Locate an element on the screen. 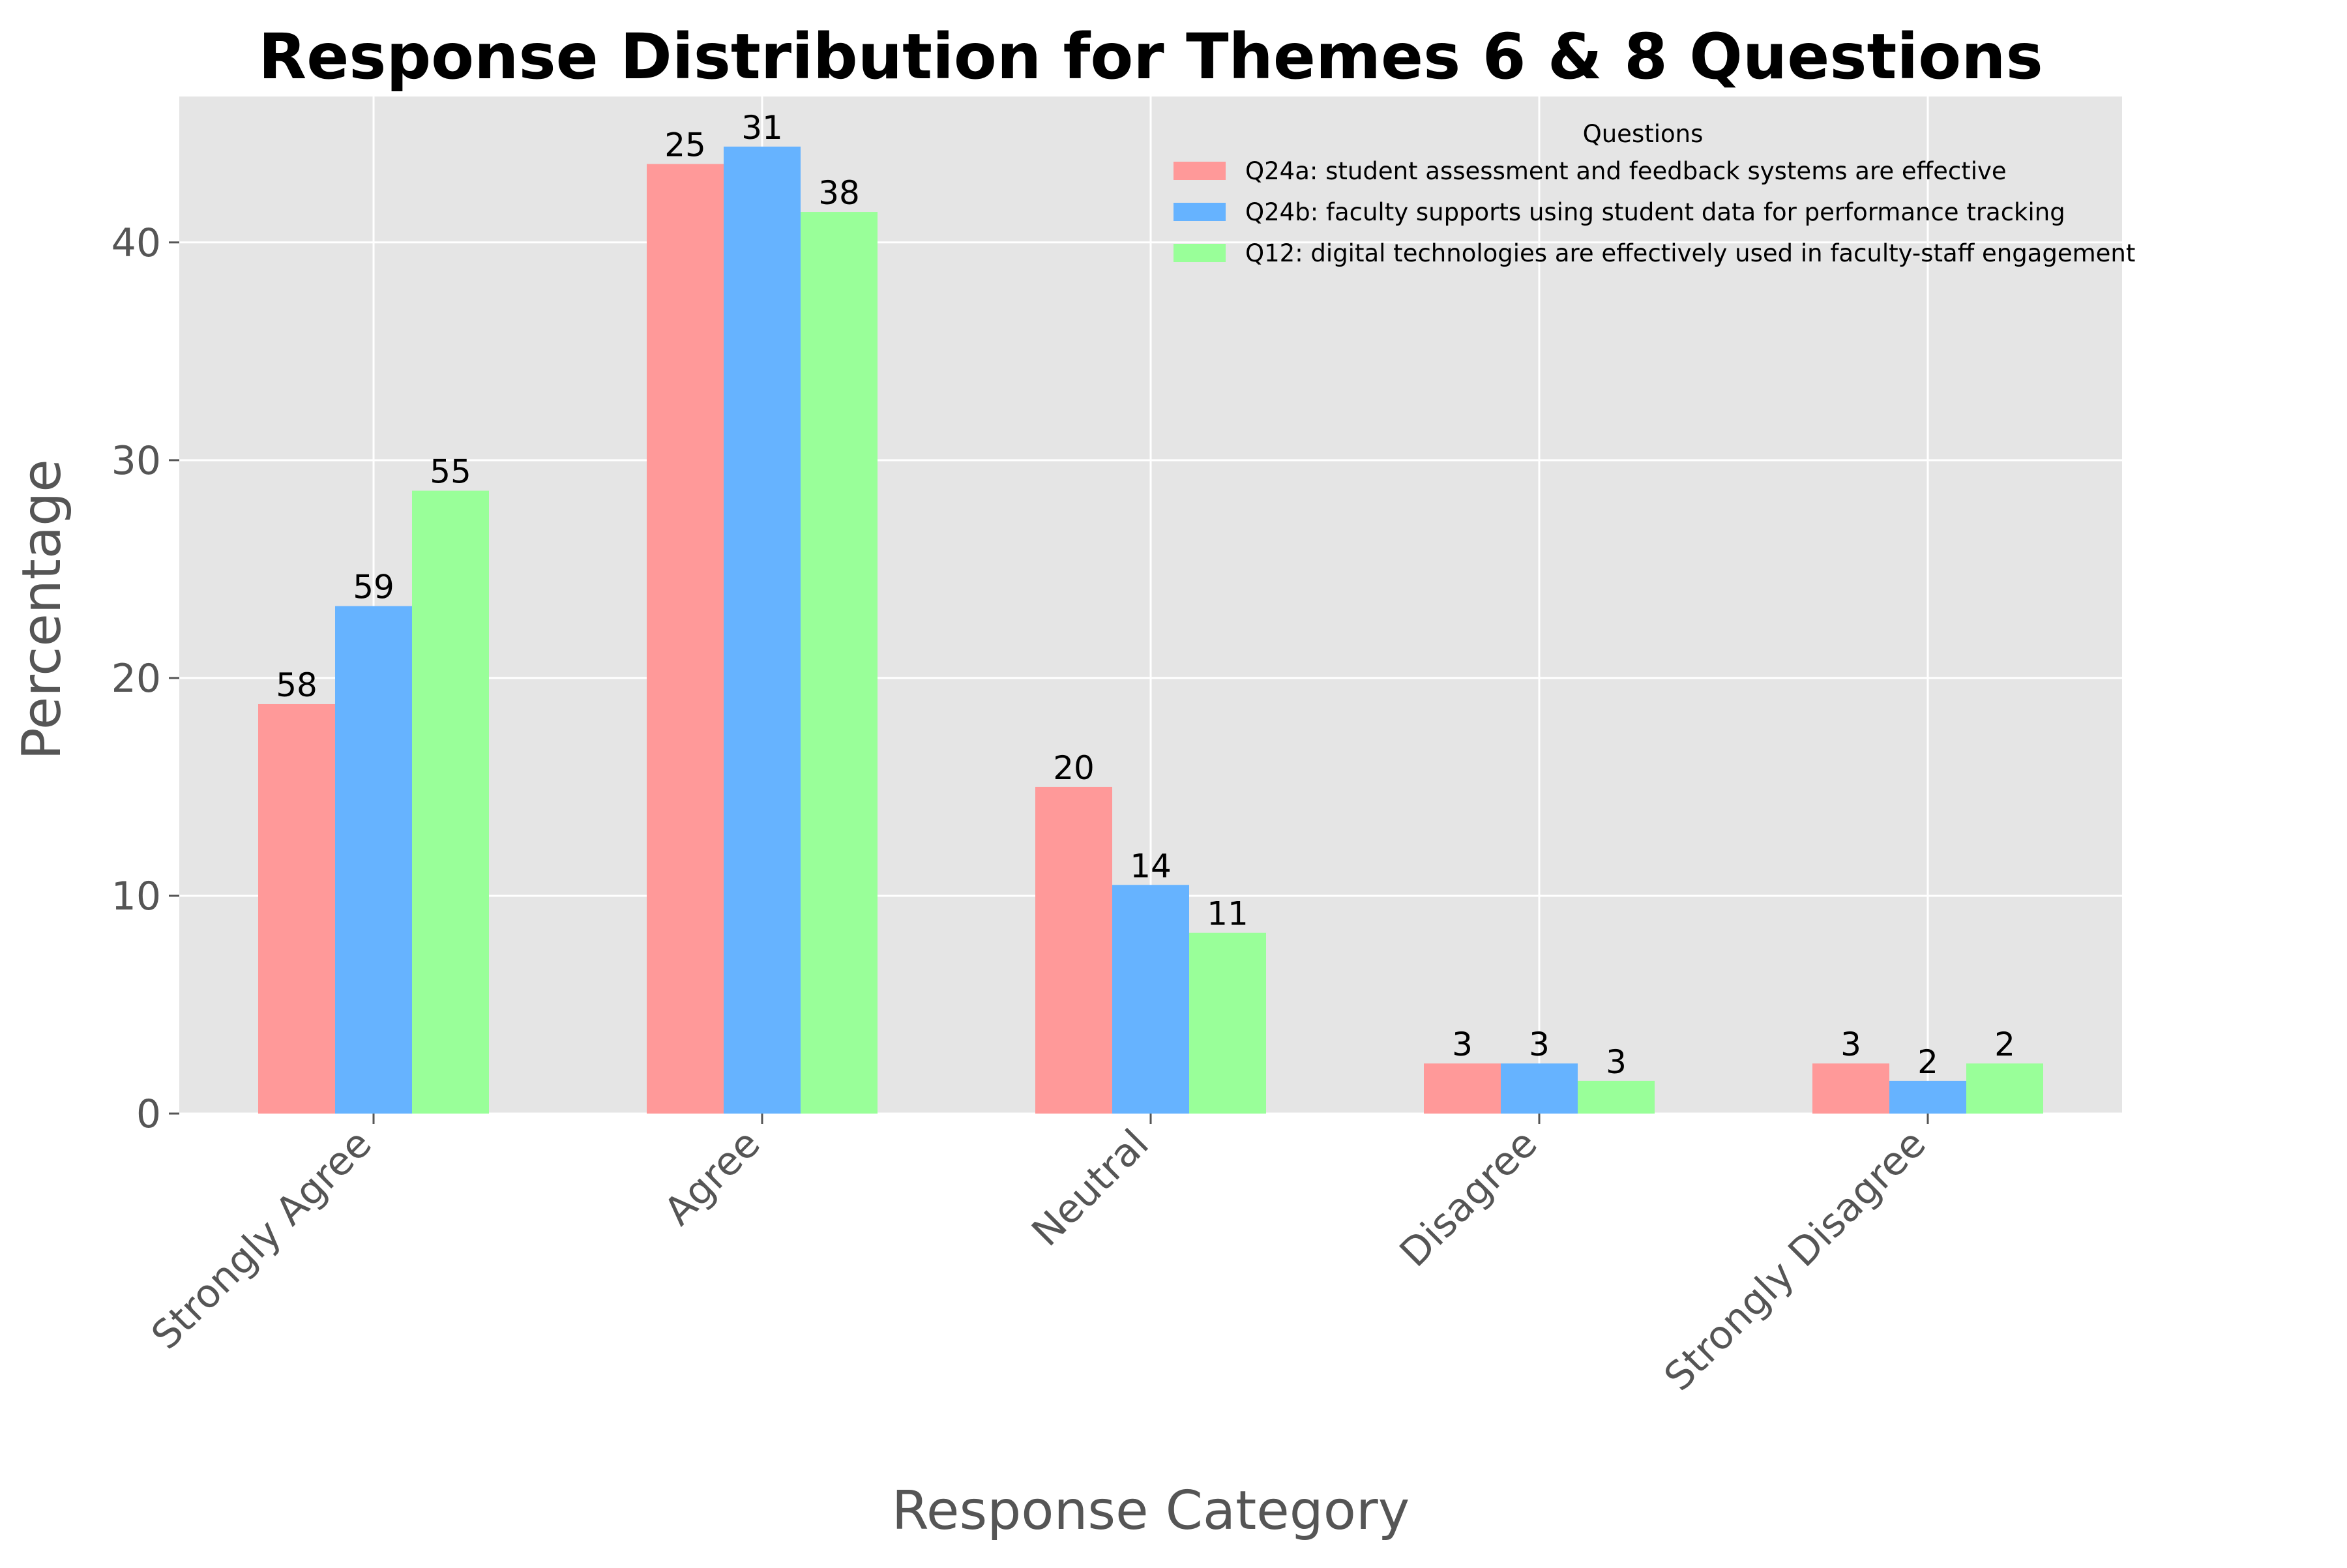  legend-title: Questions is located at coordinates (1643, 134).